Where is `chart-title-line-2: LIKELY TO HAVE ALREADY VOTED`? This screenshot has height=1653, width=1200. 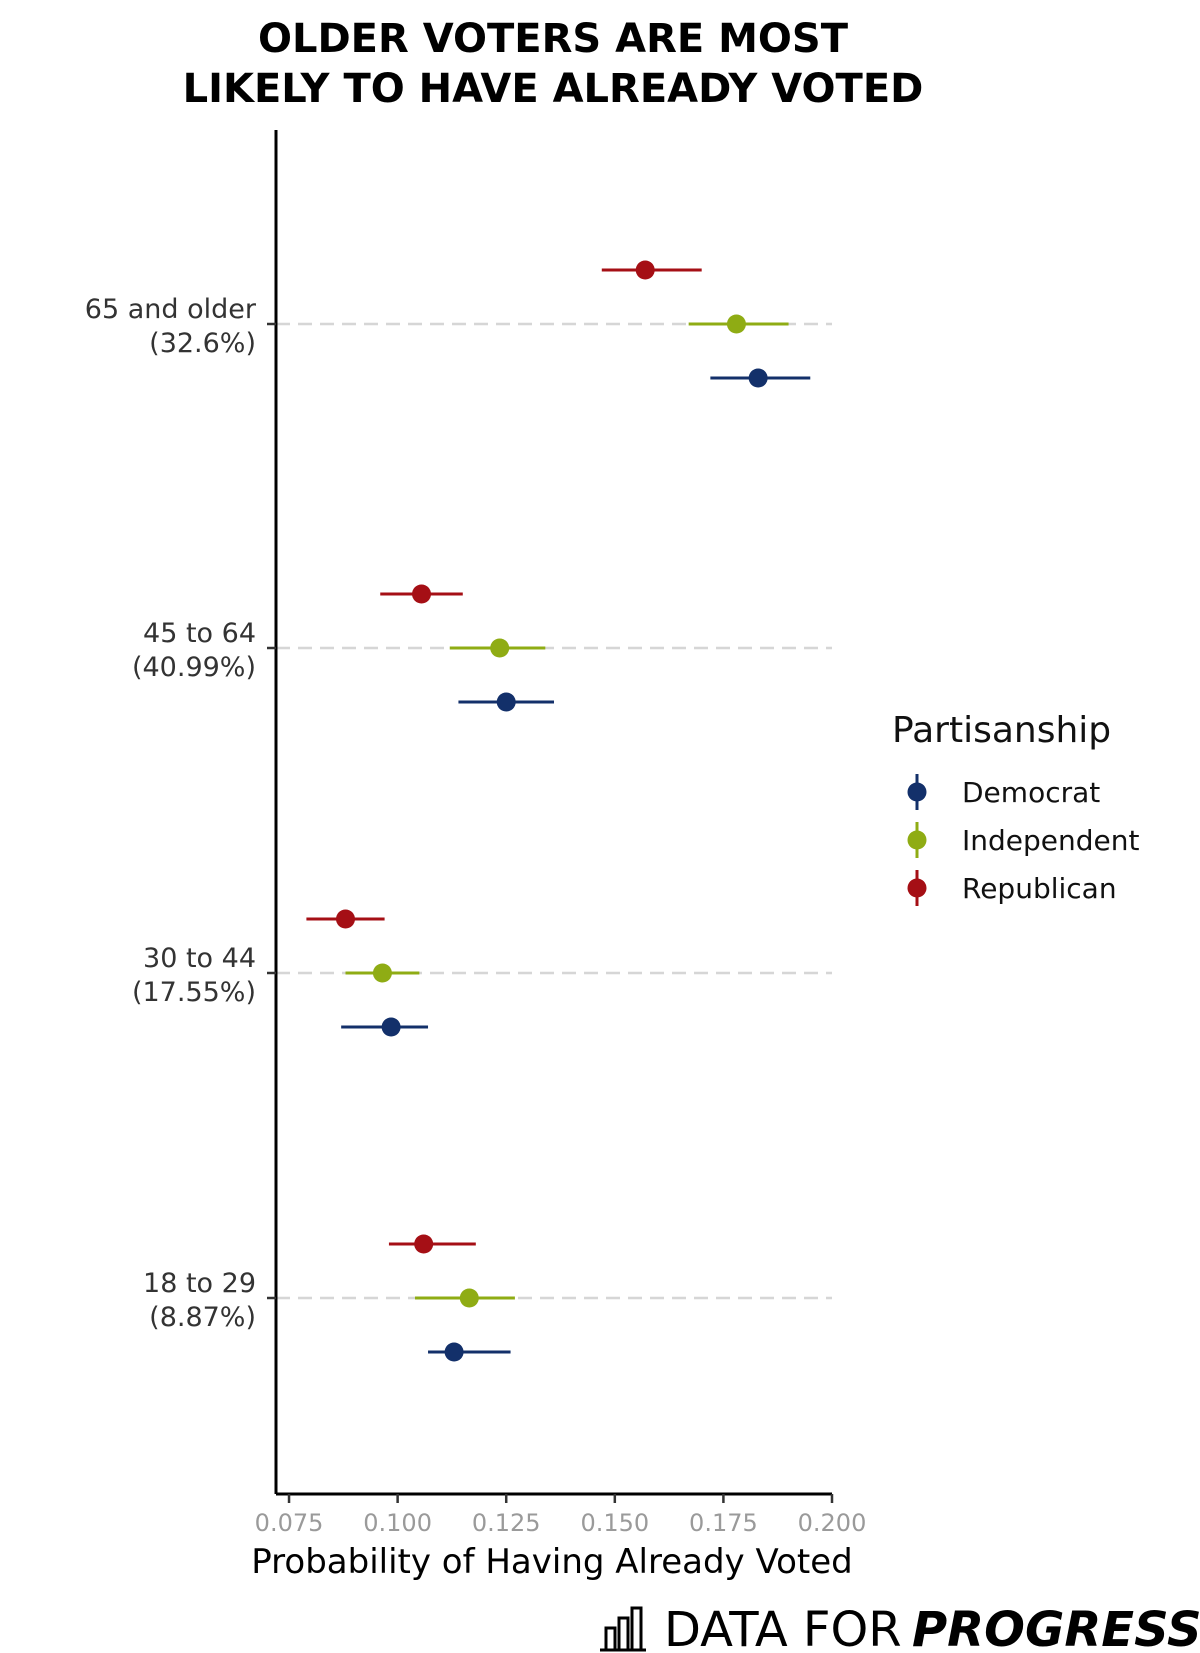 chart-title-line-2: LIKELY TO HAVE ALREADY VOTED is located at coordinates (553, 89).